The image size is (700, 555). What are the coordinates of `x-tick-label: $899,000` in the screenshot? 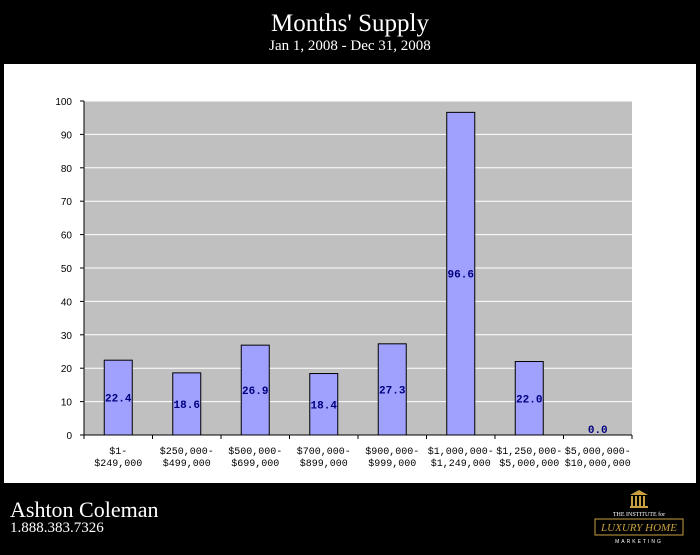 It's located at (324, 464).